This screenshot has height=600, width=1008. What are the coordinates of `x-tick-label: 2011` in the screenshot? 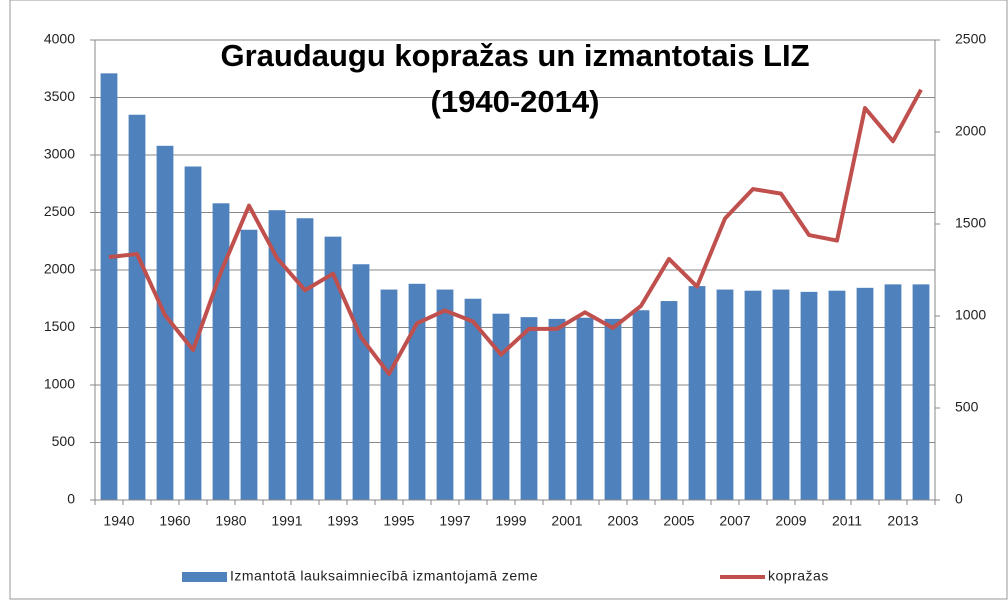 It's located at (847, 521).